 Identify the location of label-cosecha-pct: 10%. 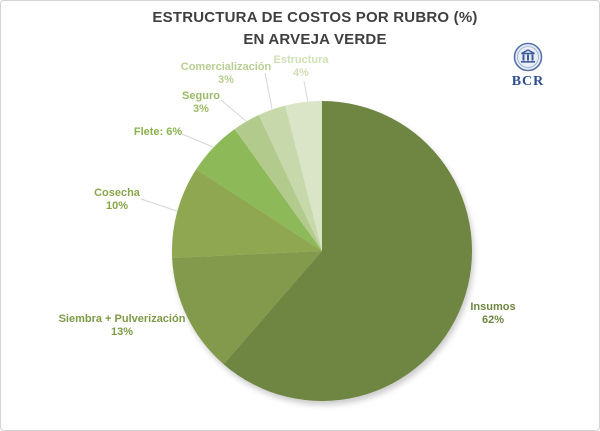
(117, 206).